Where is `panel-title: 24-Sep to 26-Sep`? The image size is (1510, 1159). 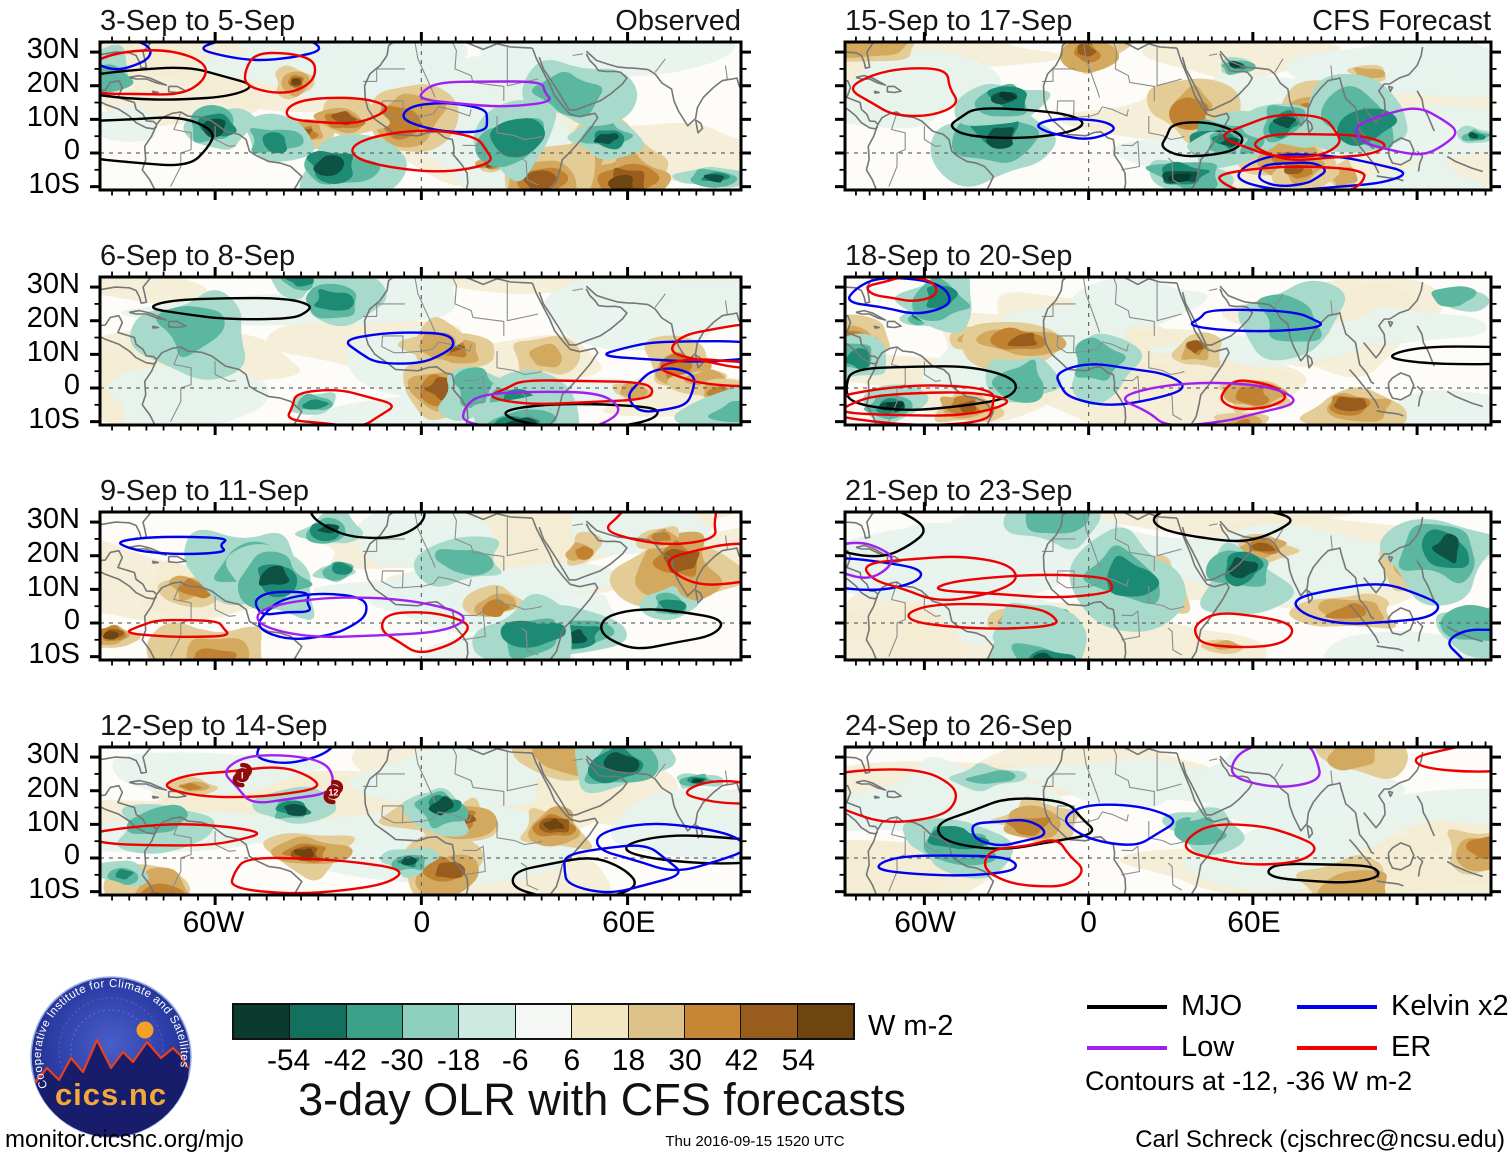 panel-title: 24-Sep to 26-Sep is located at coordinates (959, 726).